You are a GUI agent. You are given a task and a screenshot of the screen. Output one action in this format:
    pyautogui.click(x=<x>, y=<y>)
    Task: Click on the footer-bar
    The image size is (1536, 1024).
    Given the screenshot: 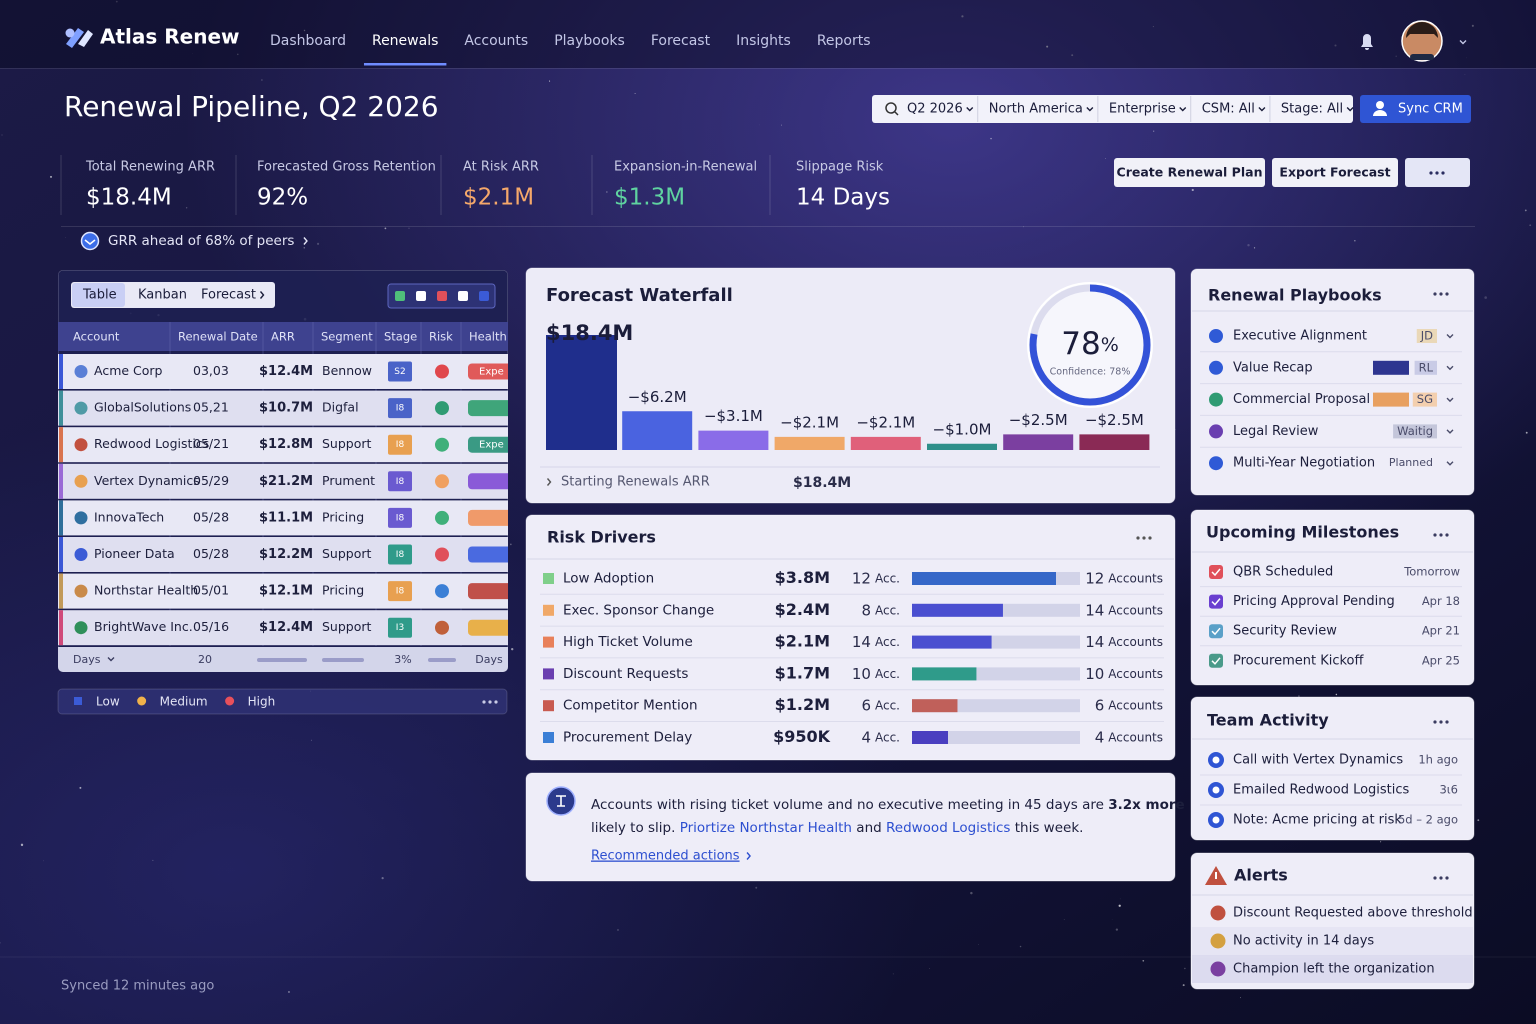 What is the action you would take?
    pyautogui.click(x=343, y=660)
    